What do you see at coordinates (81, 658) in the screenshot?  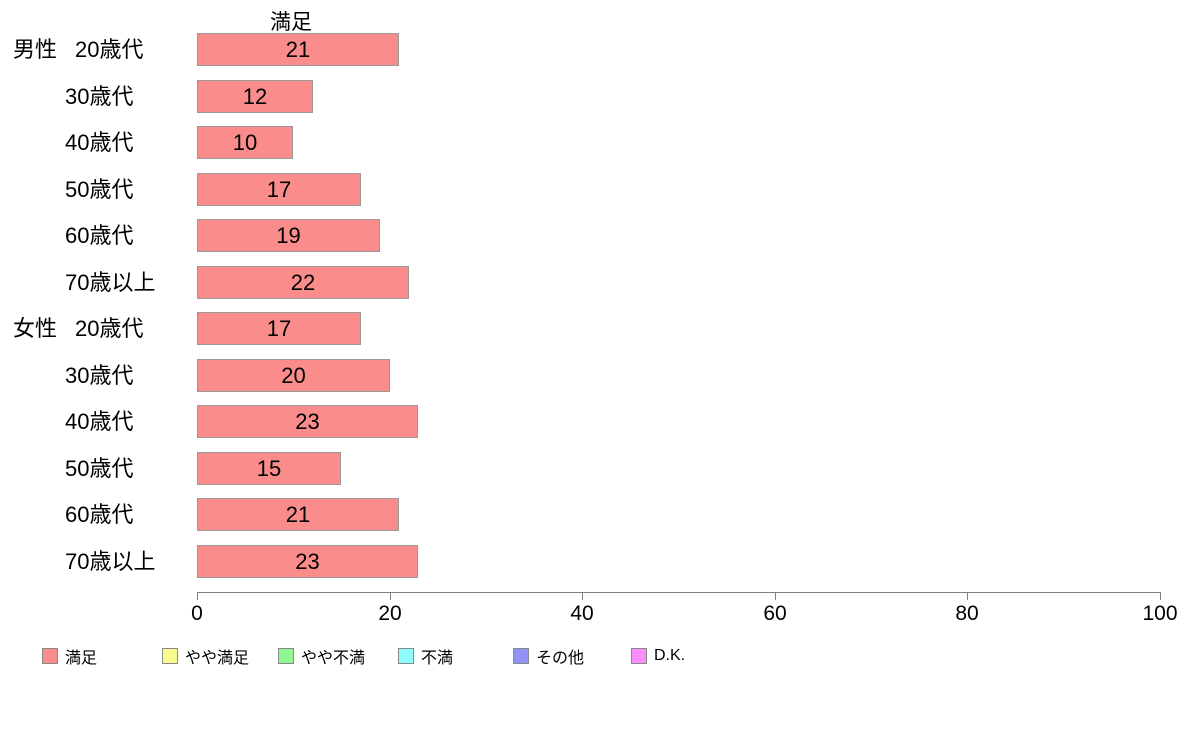 I see `legend-label: 満足` at bounding box center [81, 658].